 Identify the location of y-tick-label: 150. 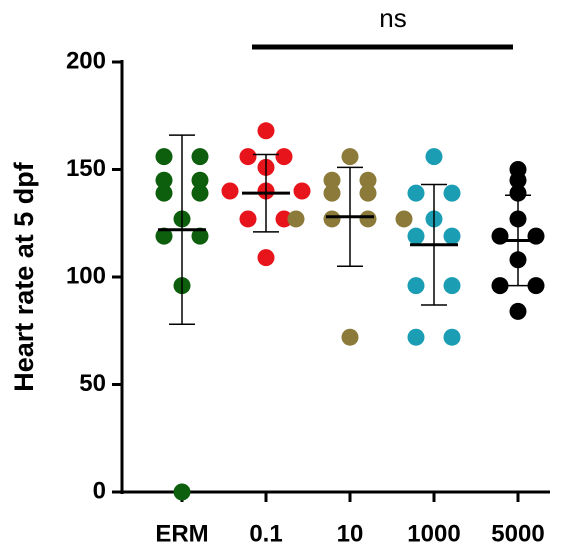
(86, 168).